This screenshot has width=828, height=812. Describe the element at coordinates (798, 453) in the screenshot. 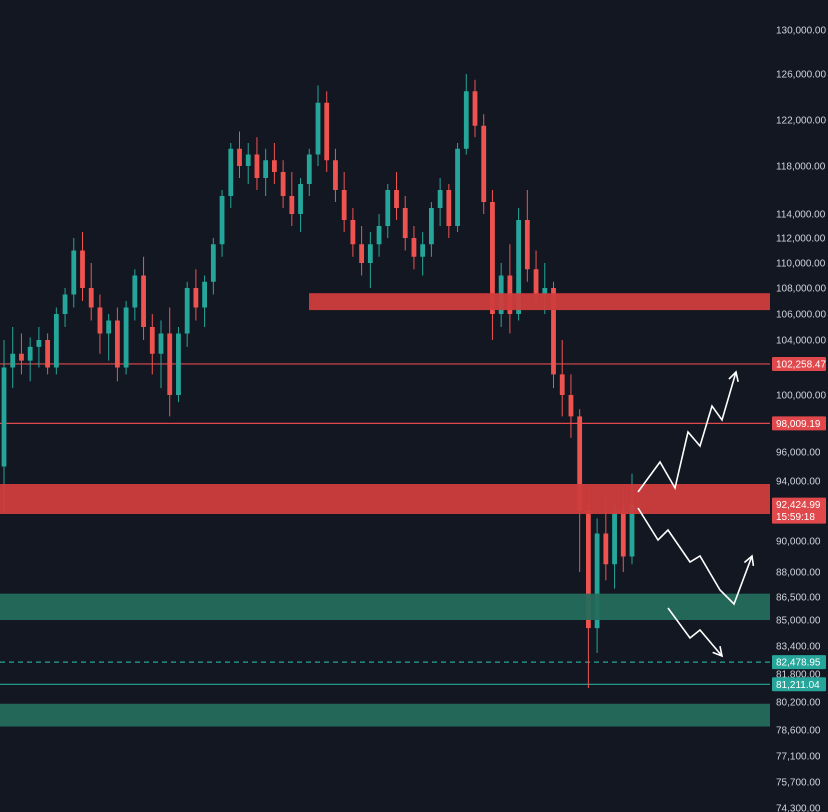

I see `y-tick-label: 96,000.00` at that location.